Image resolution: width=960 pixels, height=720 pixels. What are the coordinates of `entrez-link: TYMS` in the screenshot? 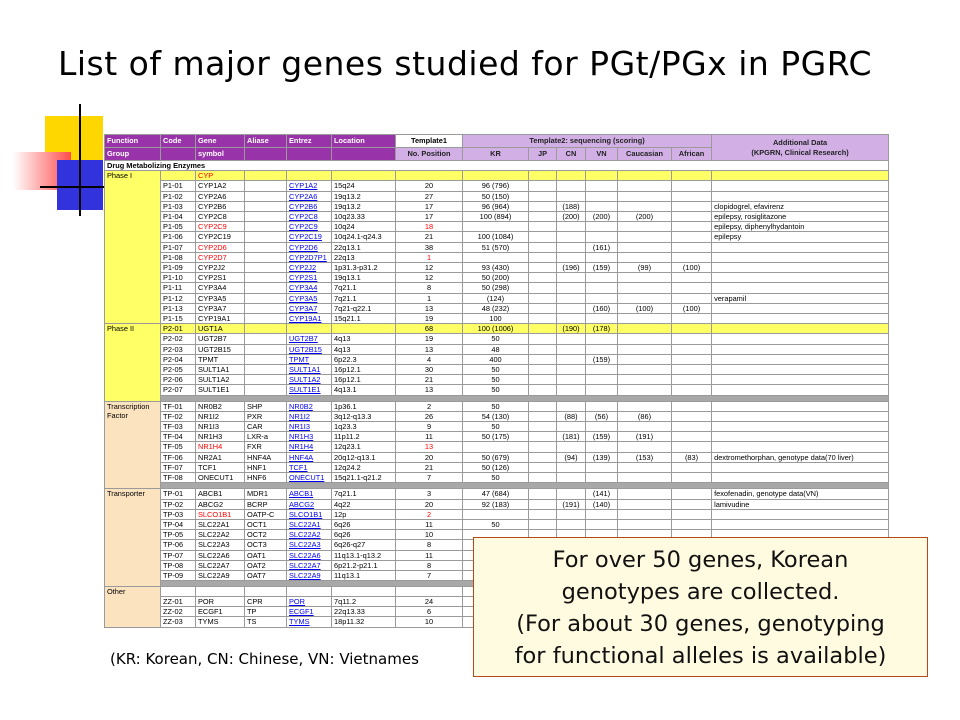 It's located at (309, 622).